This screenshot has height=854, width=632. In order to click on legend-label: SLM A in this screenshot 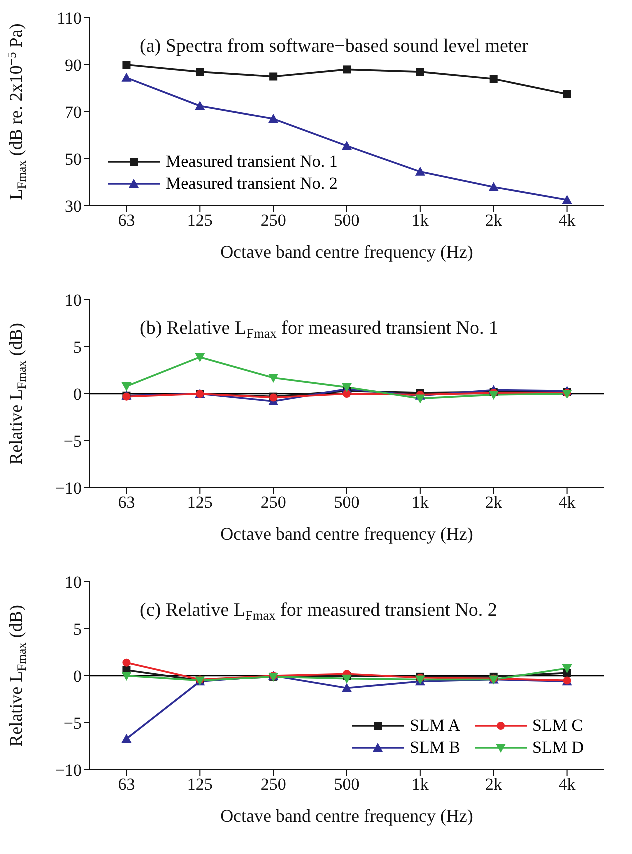, I will do `click(435, 726)`.